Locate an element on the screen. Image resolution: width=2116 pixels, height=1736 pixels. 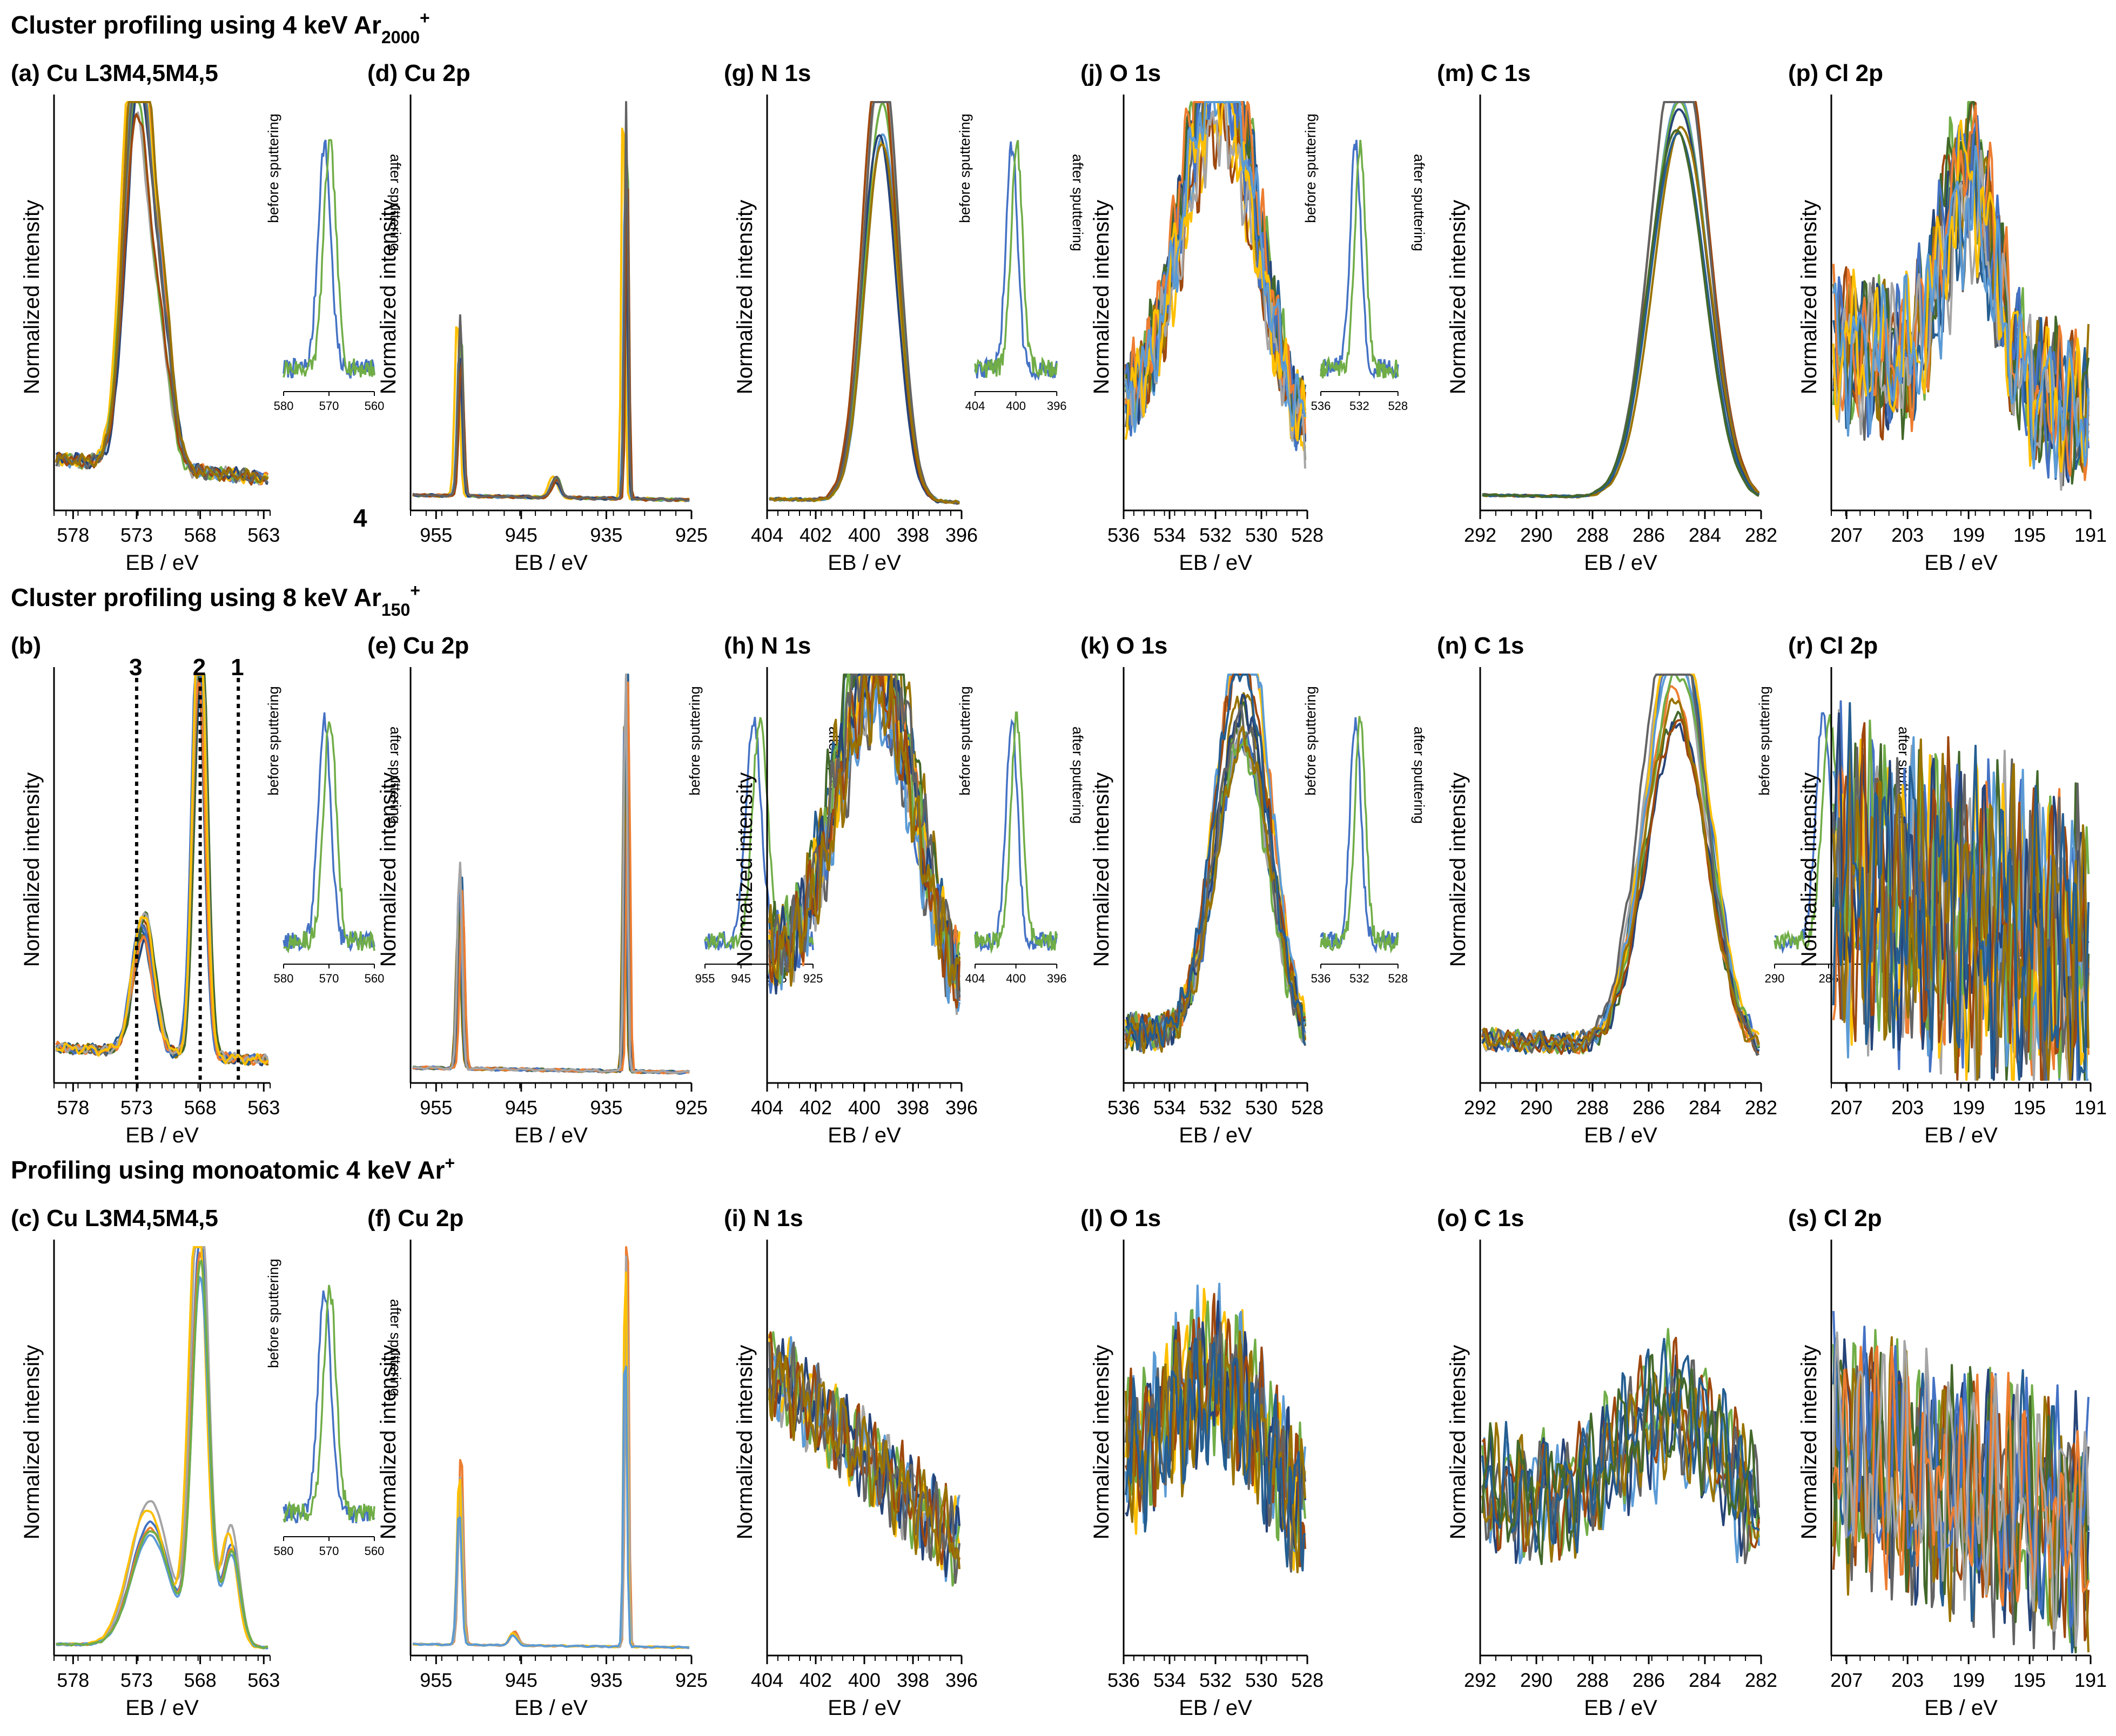
y-axis-label-j: Normalized intensity is located at coordinates (1101, 297).